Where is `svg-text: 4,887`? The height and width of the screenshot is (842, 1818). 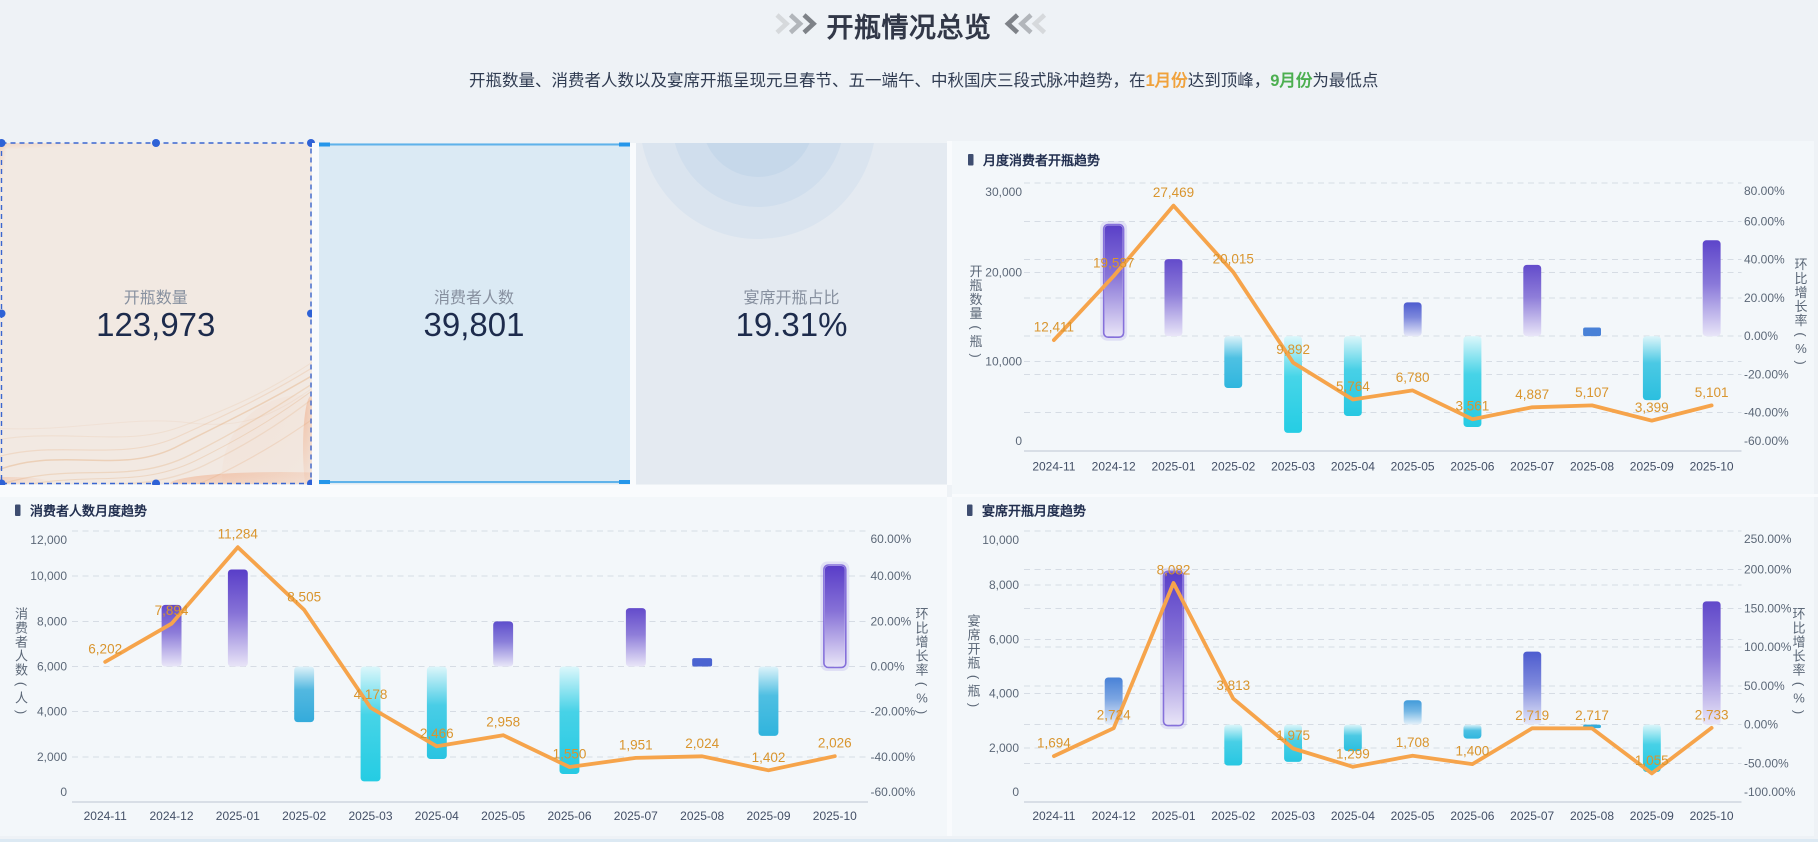 svg-text: 4,887 is located at coordinates (1532, 394).